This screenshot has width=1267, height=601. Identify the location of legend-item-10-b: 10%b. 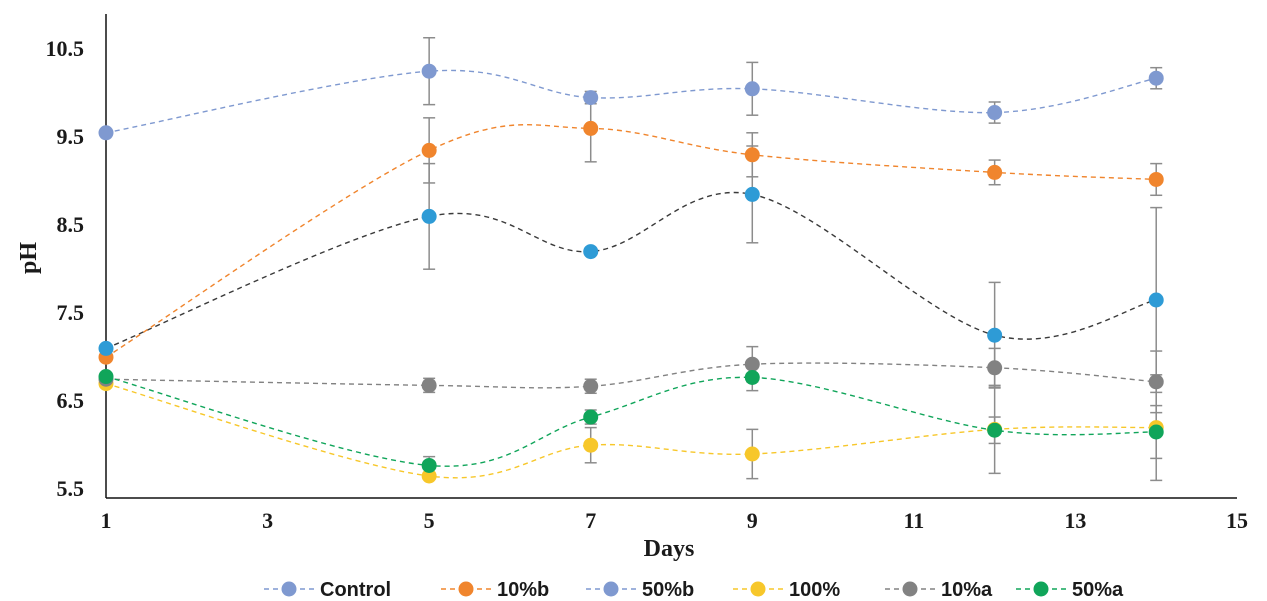
(495, 590).